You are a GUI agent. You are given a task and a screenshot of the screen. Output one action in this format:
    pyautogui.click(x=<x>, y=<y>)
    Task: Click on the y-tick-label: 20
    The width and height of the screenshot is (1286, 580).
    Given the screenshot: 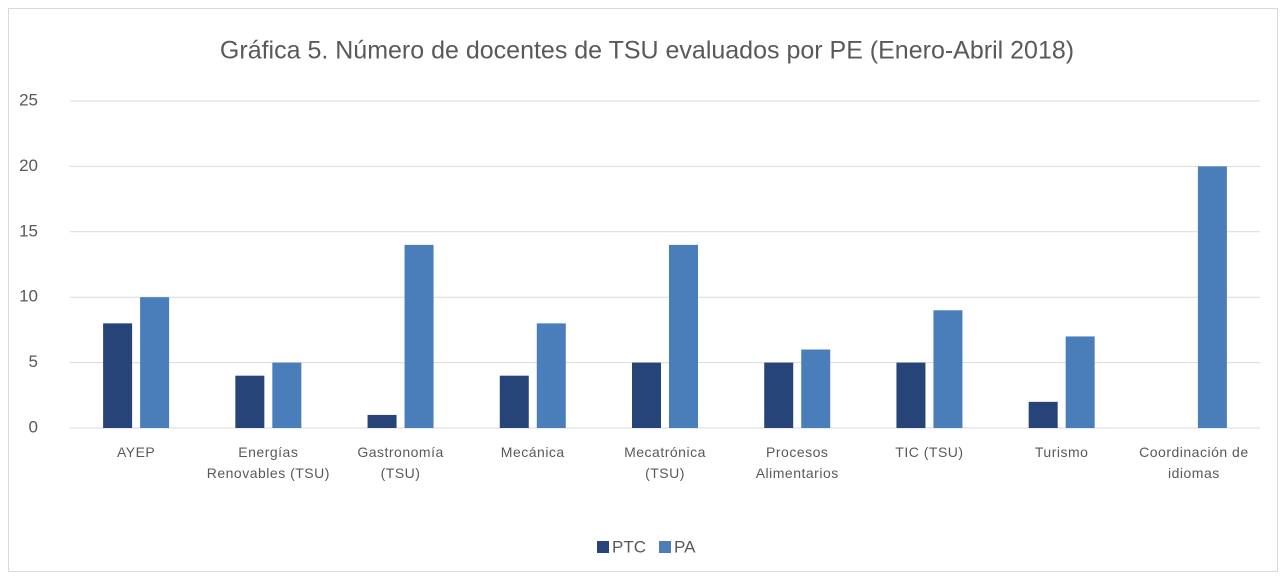 What is the action you would take?
    pyautogui.click(x=28, y=165)
    